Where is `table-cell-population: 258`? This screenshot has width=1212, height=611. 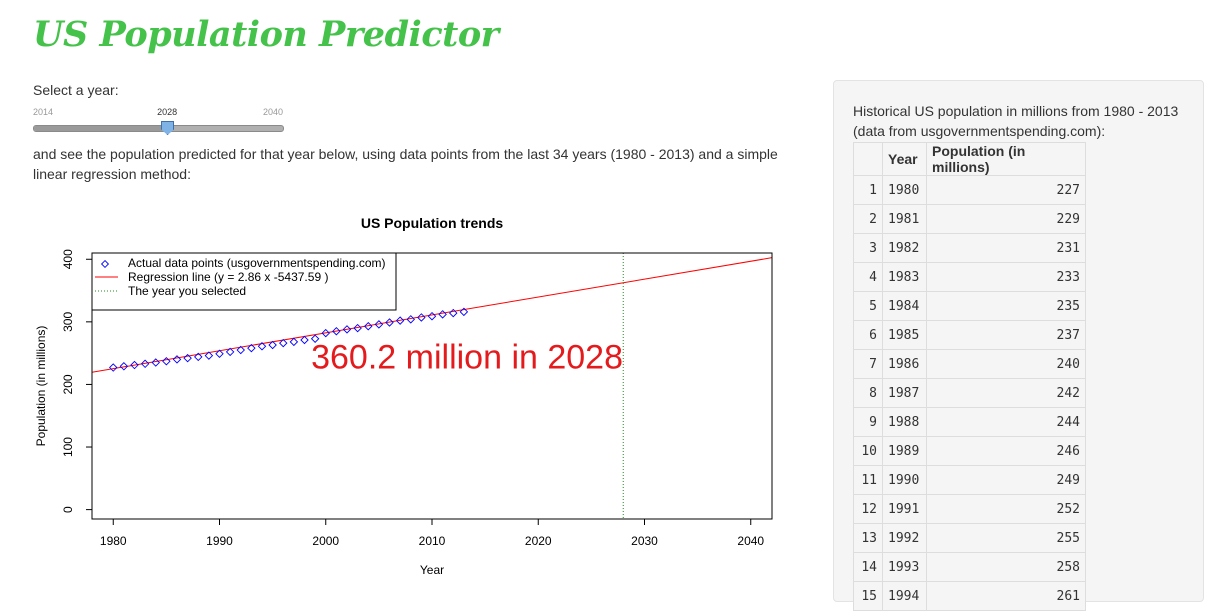
table-cell-population: 258 is located at coordinates (1006, 567).